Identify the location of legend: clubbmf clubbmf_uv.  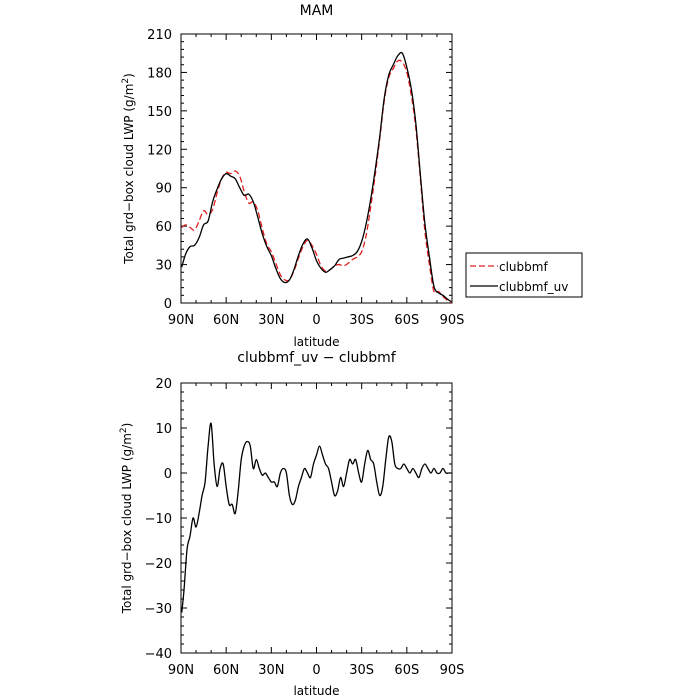
(524, 275).